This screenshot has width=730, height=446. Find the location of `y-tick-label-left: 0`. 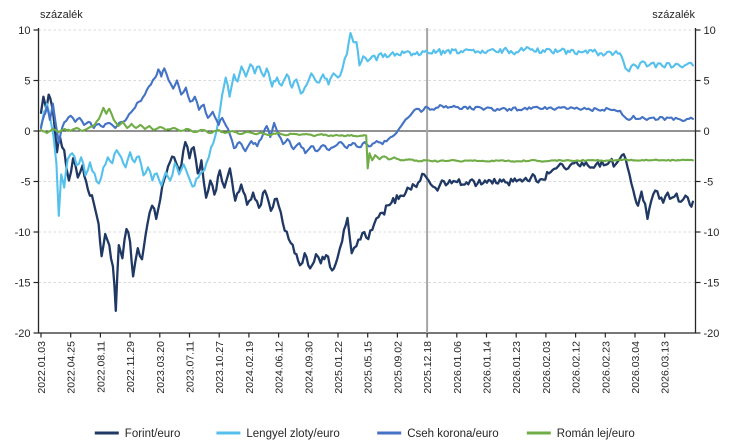

y-tick-label-left: 0 is located at coordinates (27, 132).